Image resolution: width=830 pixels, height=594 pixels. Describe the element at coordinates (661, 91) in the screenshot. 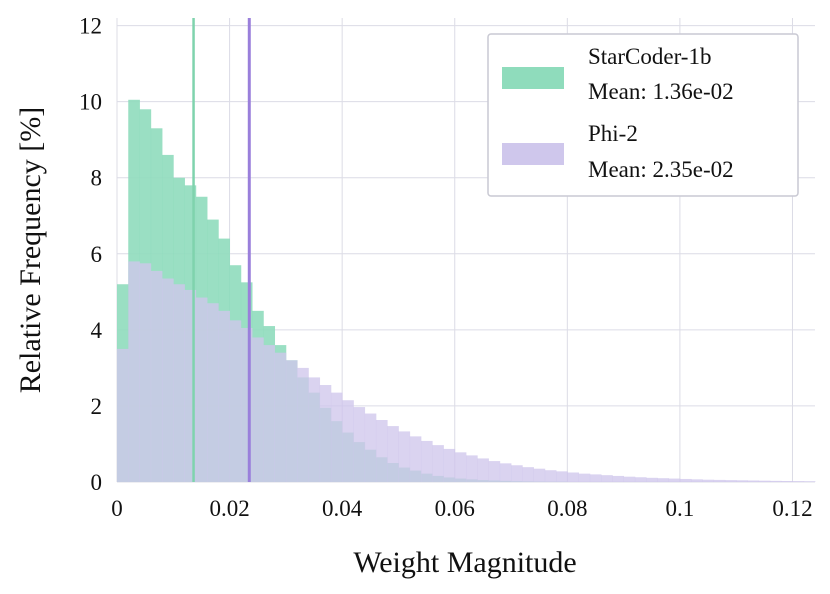

I see `legend-mean-starcoder: Mean: 1.36e-02` at that location.